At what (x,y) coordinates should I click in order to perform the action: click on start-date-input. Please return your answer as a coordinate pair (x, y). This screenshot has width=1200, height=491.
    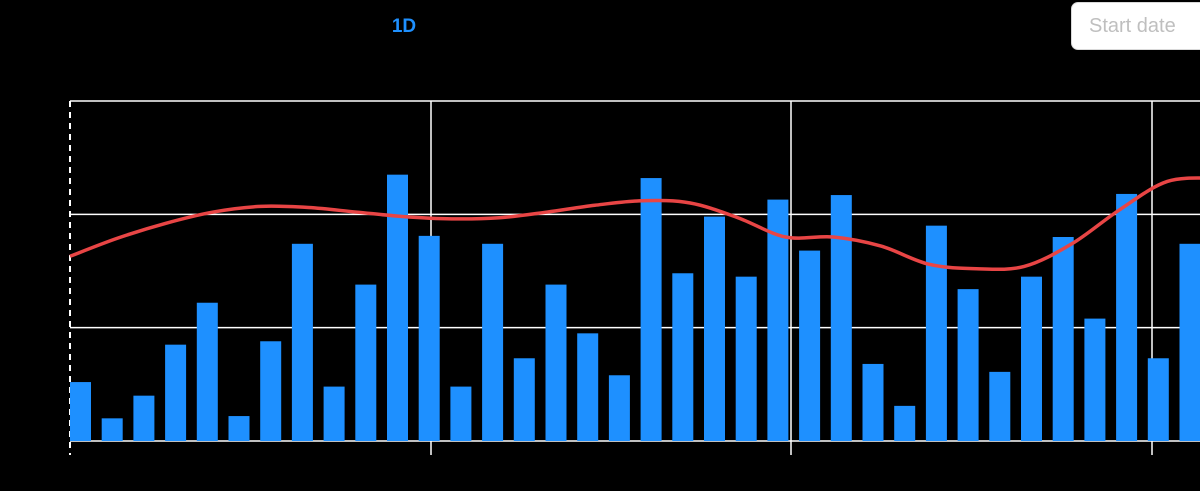
    Looking at the image, I should click on (1135, 26).